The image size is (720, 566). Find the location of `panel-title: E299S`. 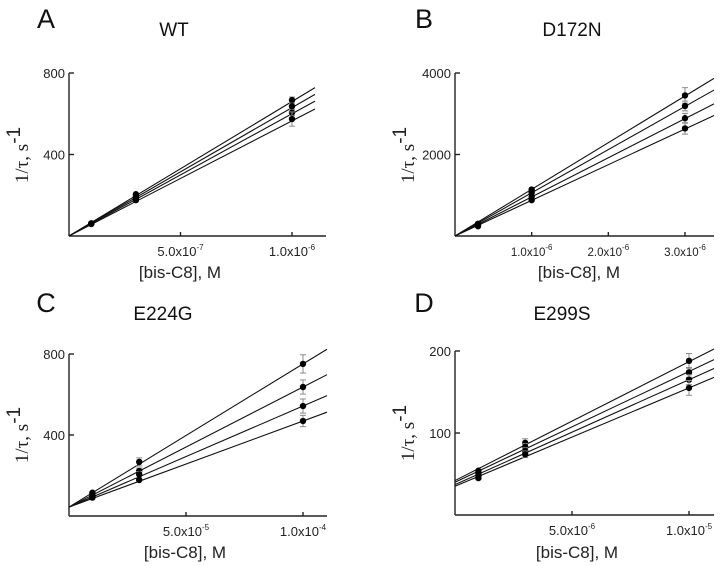

panel-title: E299S is located at coordinates (561, 314).